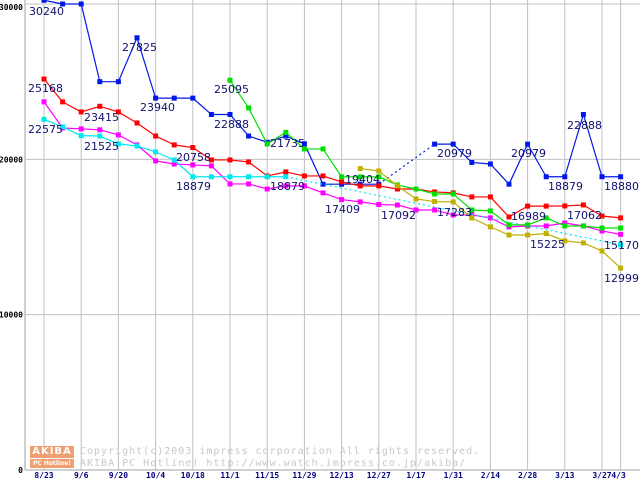 This screenshot has height=480, width=640. Describe the element at coordinates (45, 129) in the screenshot. I see `data-label: 22575` at that location.